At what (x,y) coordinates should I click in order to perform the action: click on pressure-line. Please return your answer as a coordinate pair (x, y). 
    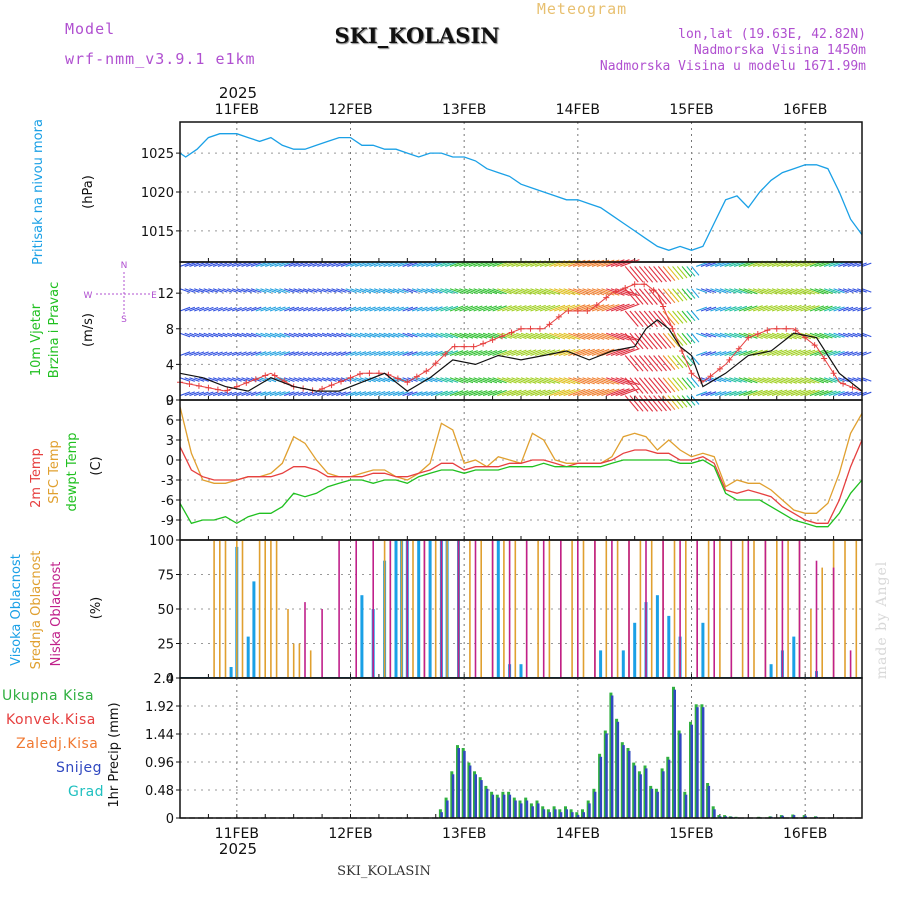
    Looking at the image, I should click on (521, 192).